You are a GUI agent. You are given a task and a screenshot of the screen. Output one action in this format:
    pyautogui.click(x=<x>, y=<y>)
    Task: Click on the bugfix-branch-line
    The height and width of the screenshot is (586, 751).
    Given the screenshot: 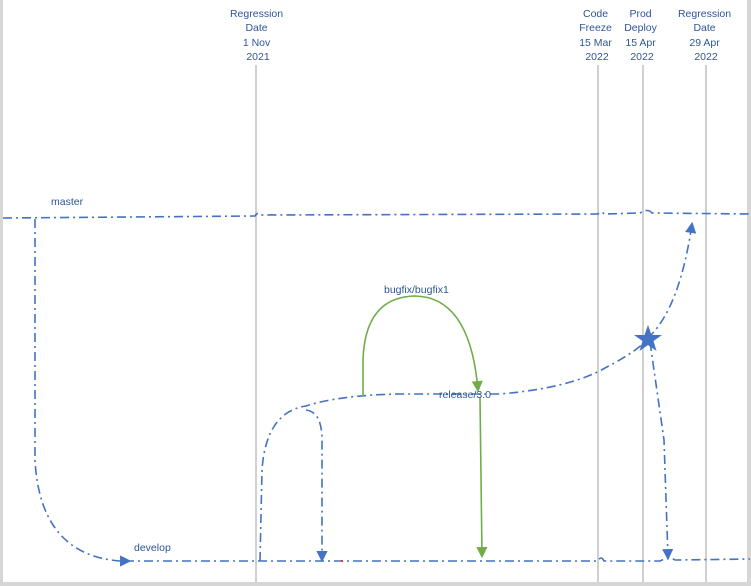 What is the action you would take?
    pyautogui.click(x=422, y=345)
    